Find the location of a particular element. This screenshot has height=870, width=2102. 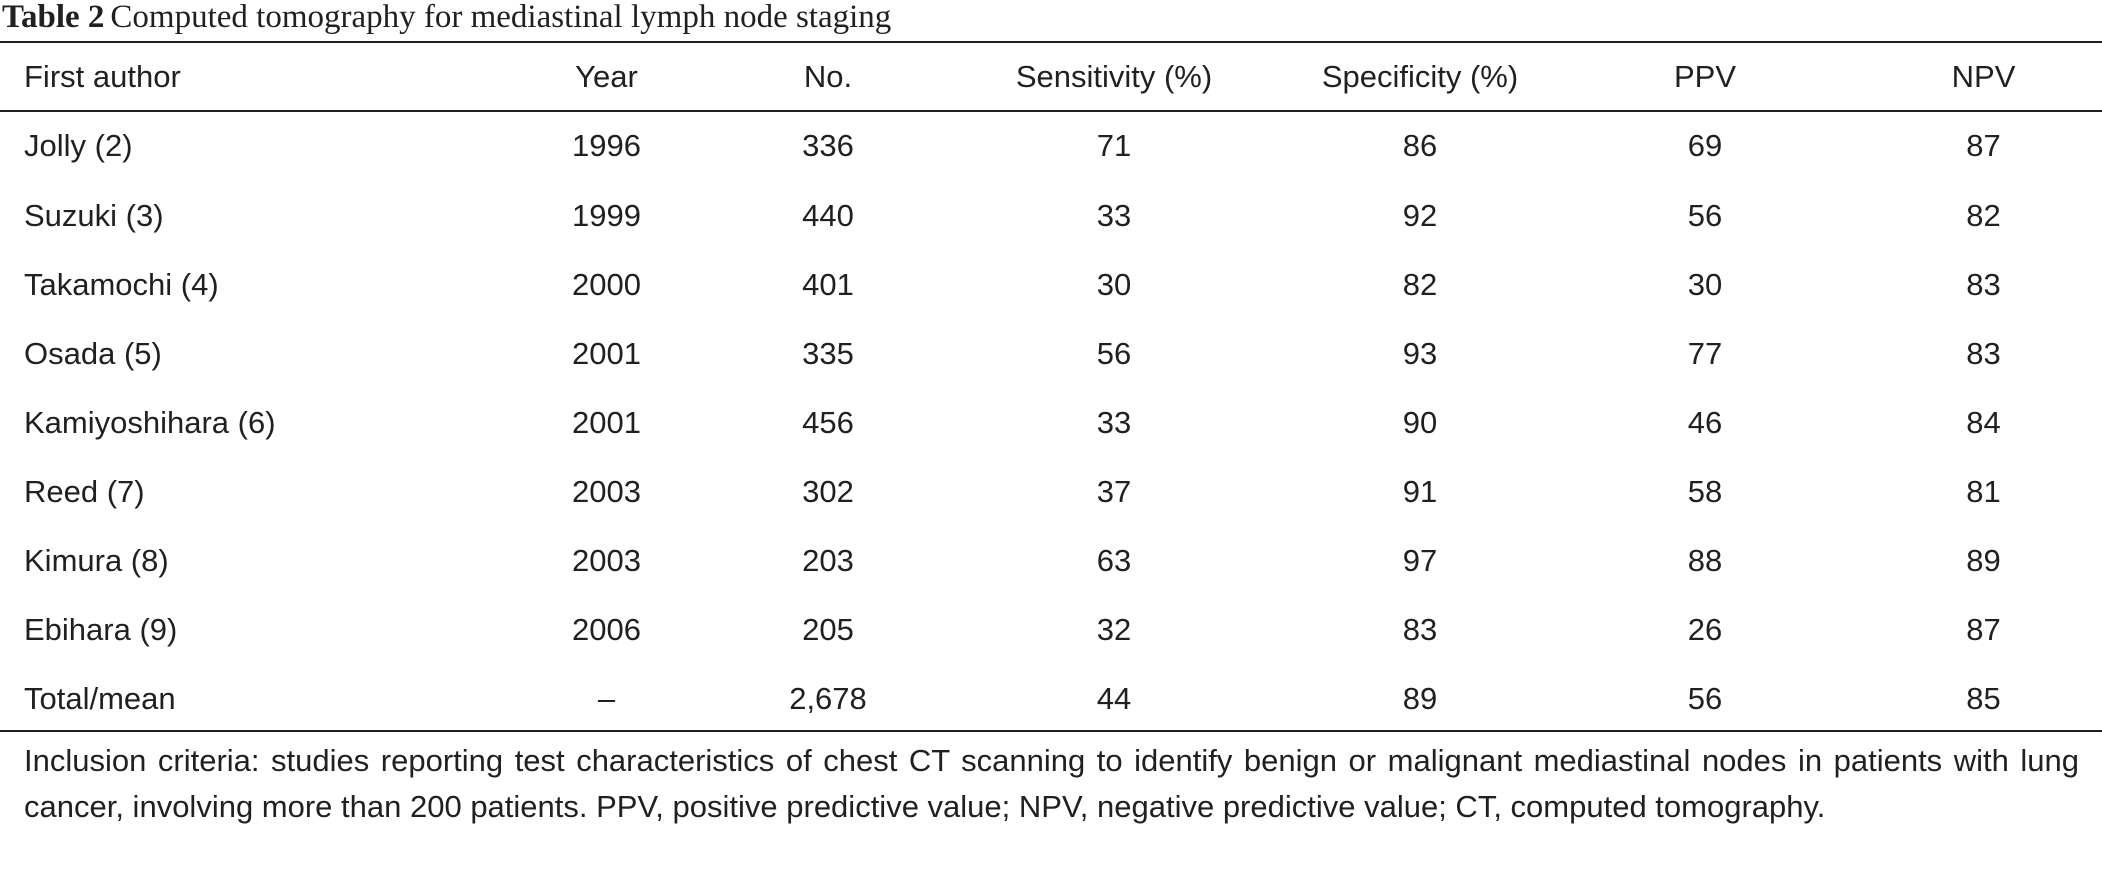

table-row: Suzuki (3) 1999 440 33 92 56 82 is located at coordinates (1051, 215).